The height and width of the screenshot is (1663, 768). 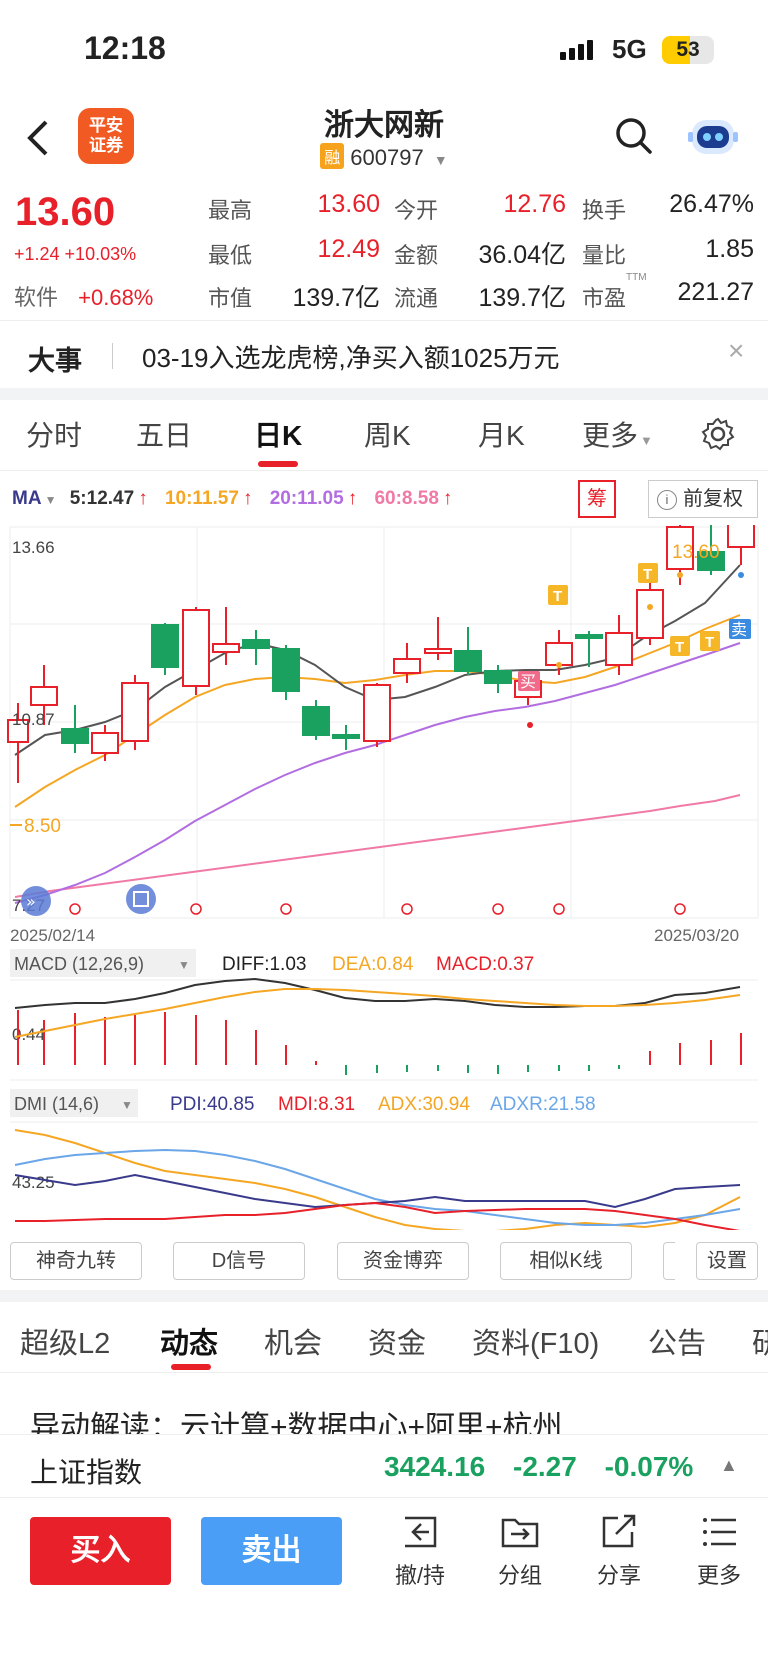 What do you see at coordinates (604, 210) in the screenshot?
I see `label-turnover: 换手` at bounding box center [604, 210].